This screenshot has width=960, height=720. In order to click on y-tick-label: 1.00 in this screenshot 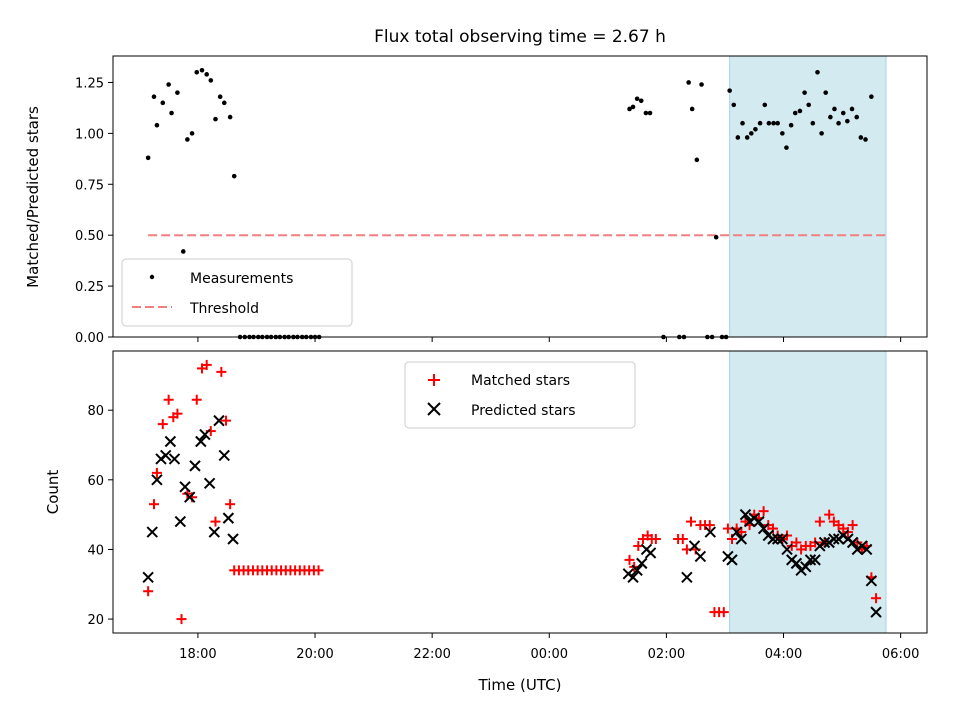, I will do `click(89, 134)`.